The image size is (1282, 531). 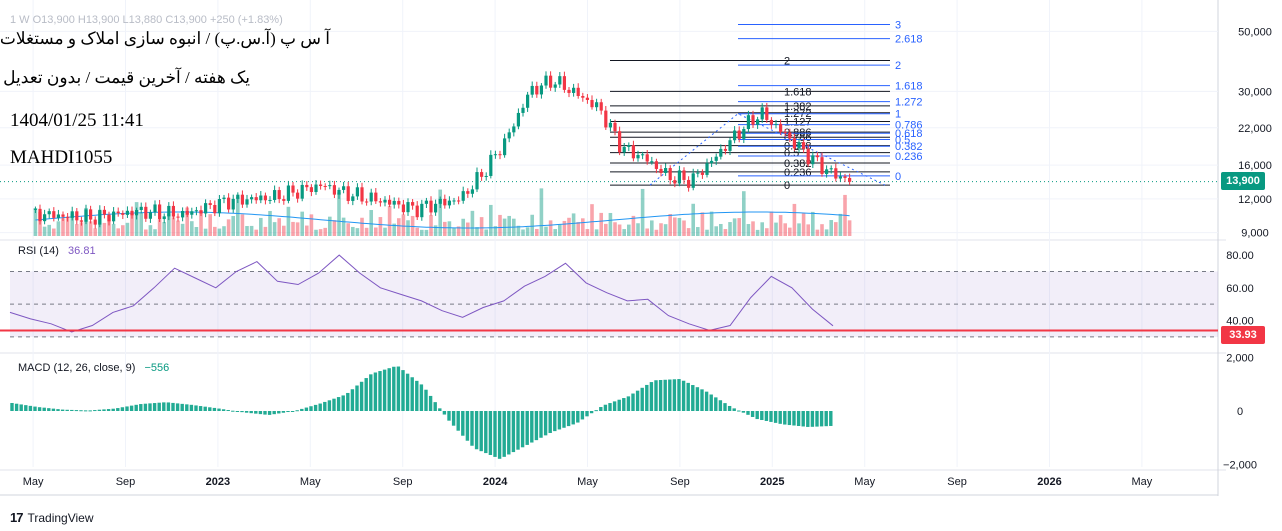 I want to click on brand-name: TradingView, so click(x=60, y=517).